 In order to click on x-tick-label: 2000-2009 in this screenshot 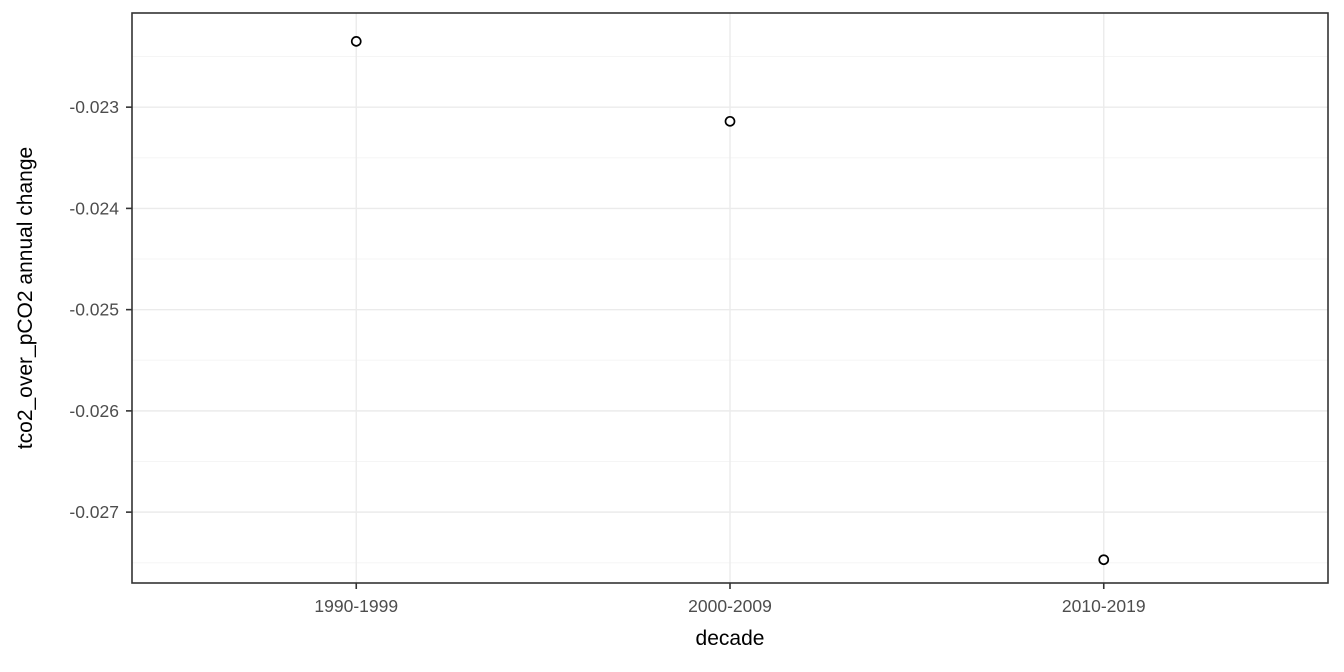, I will do `click(730, 606)`.